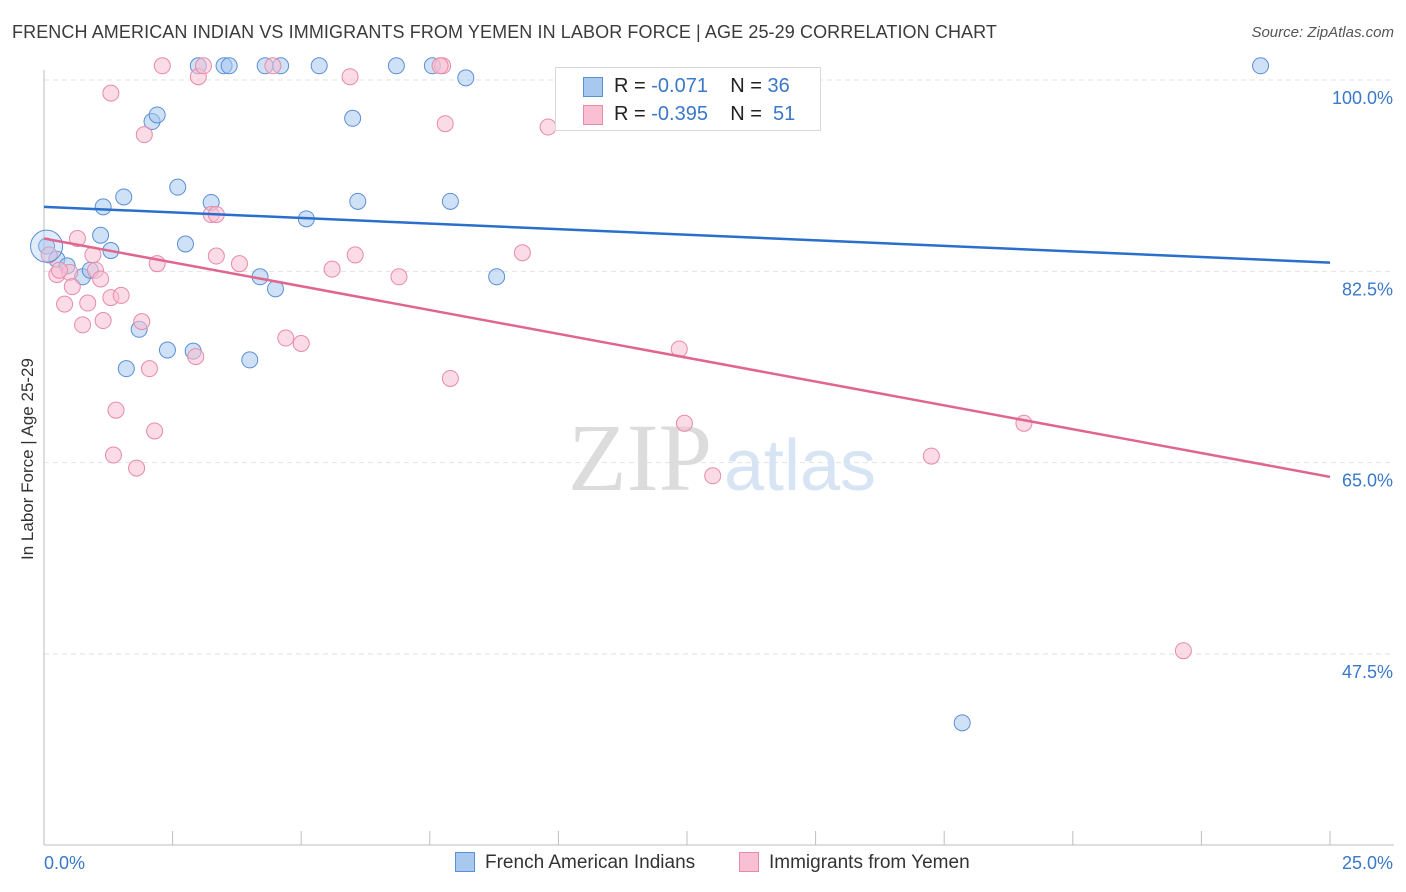 Image resolution: width=1406 pixels, height=892 pixels. I want to click on legend-r-value: -0.395, so click(679, 114).